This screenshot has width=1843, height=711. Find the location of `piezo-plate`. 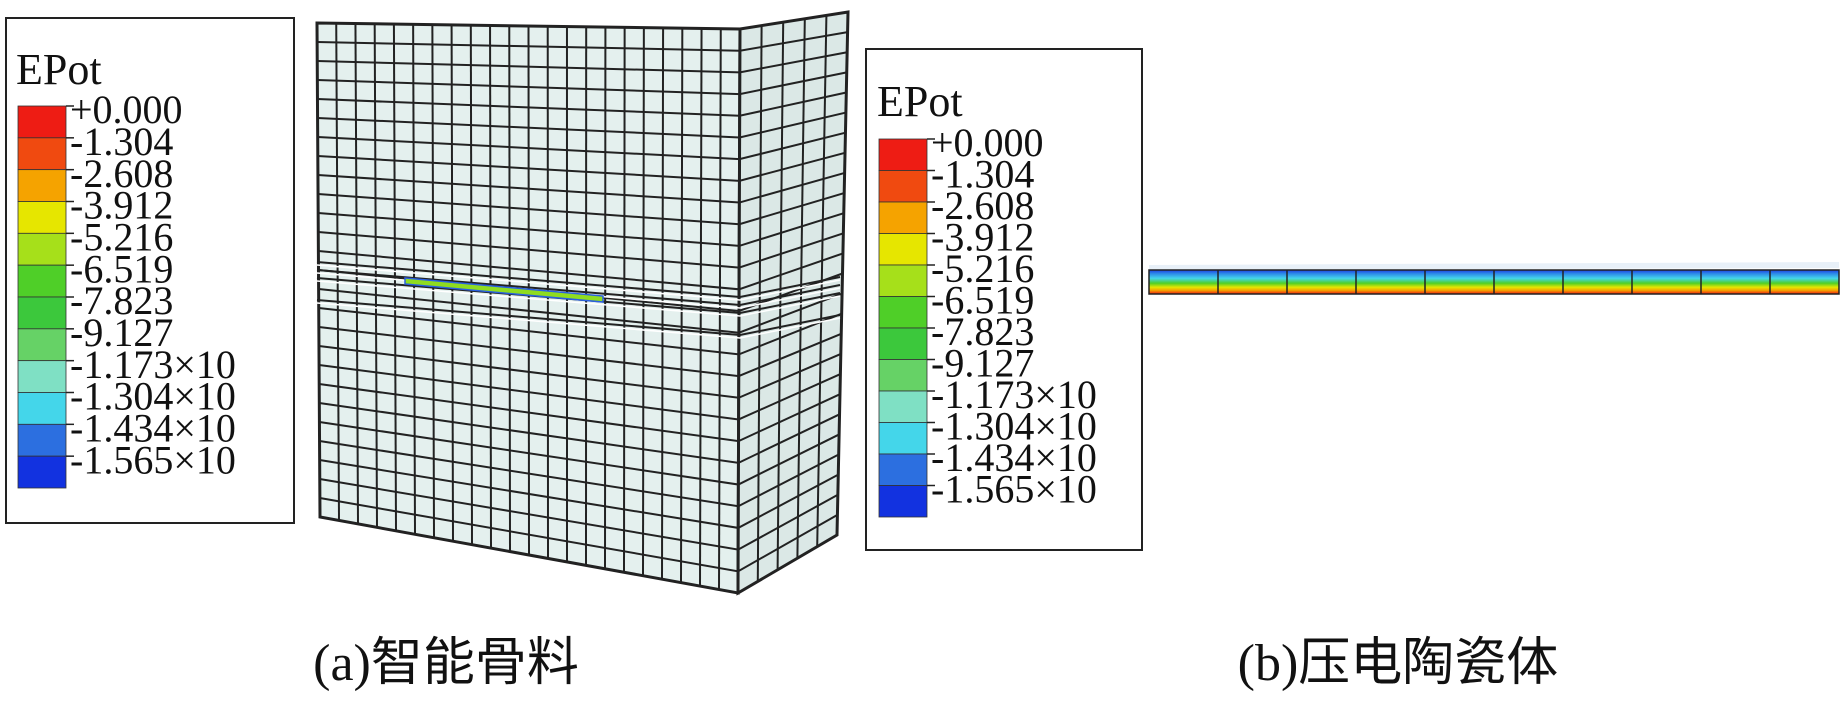

piezo-plate is located at coordinates (1494, 278).